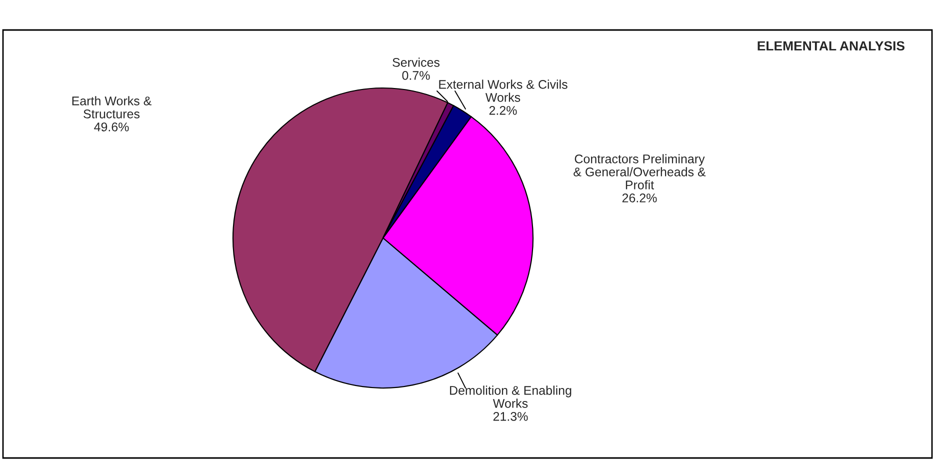 The width and height of the screenshot is (937, 461). I want to click on data-label: 26.2%, so click(639, 198).